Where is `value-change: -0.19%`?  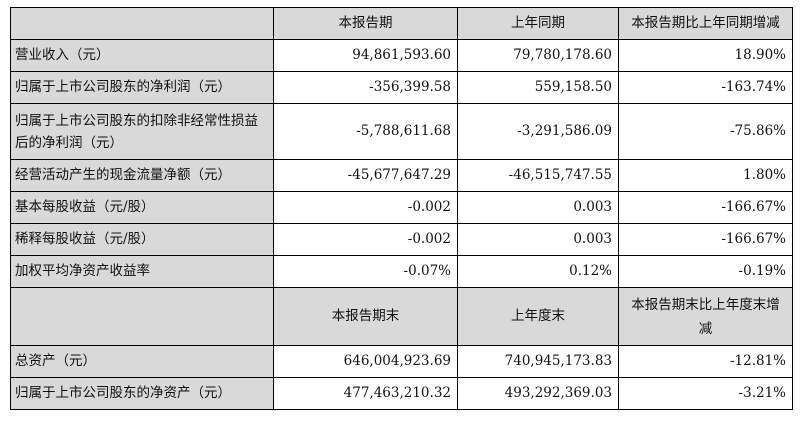
value-change: -0.19% is located at coordinates (705, 271).